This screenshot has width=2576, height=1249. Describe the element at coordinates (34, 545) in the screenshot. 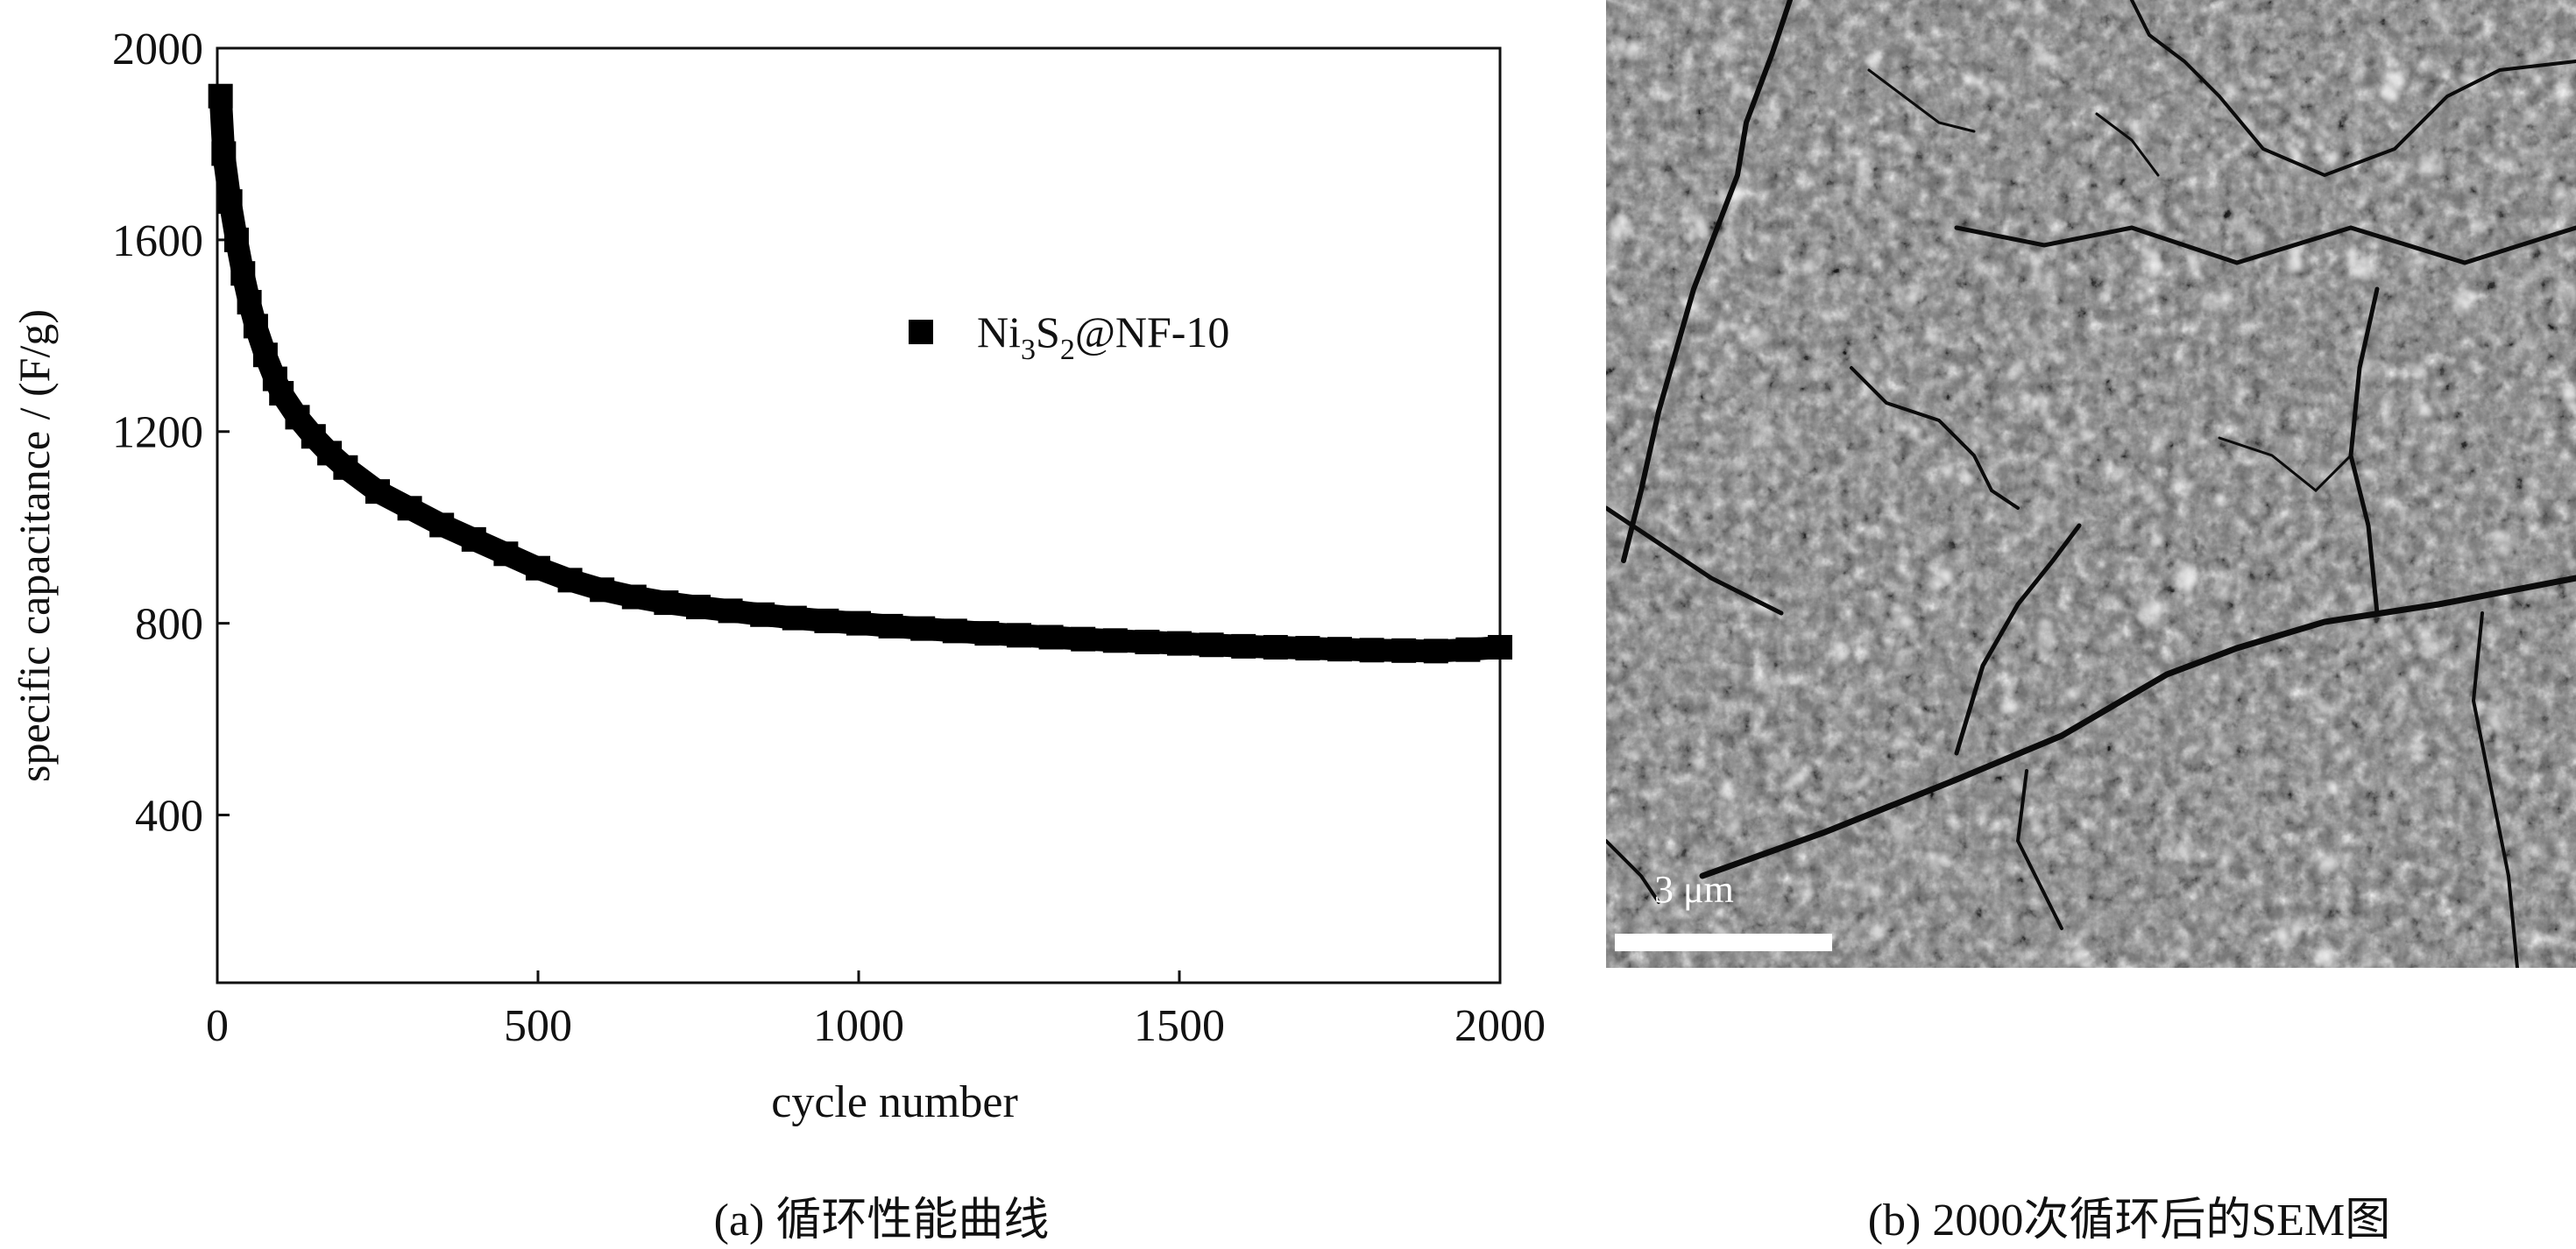

I see `y-axis-label: specific capacitance / (F/g)` at that location.